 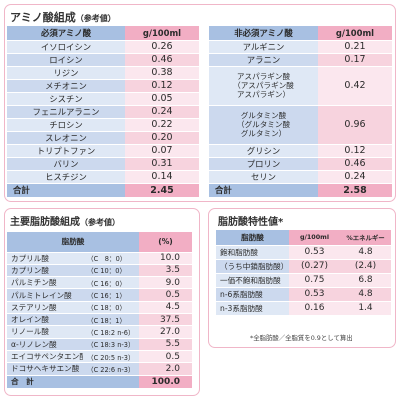 What do you see at coordinates (162, 163) in the screenshot?
I see `amino-value: 0.31` at bounding box center [162, 163].